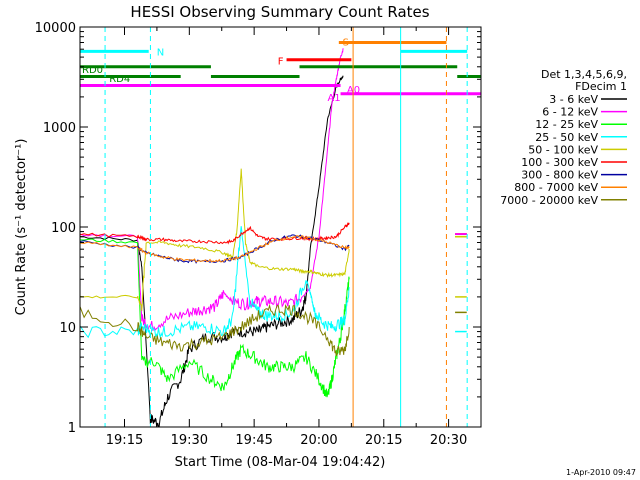 The height and width of the screenshot is (480, 640). Describe the element at coordinates (280, 462) in the screenshot. I see `x-axis-label: Start Time (08-Mar-04 19:04:42)` at that location.